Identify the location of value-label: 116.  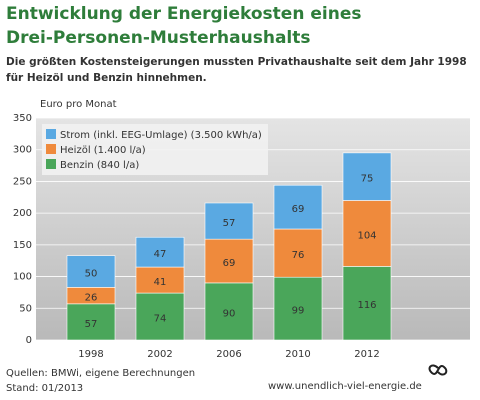
(366, 305).